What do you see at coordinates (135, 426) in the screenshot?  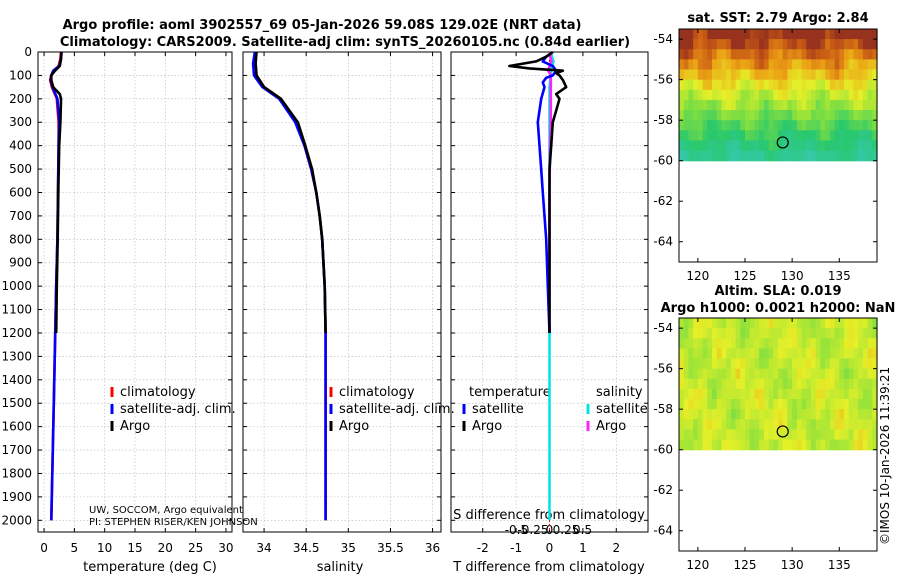 I see `temp-legend-argo-label: Argo` at bounding box center [135, 426].